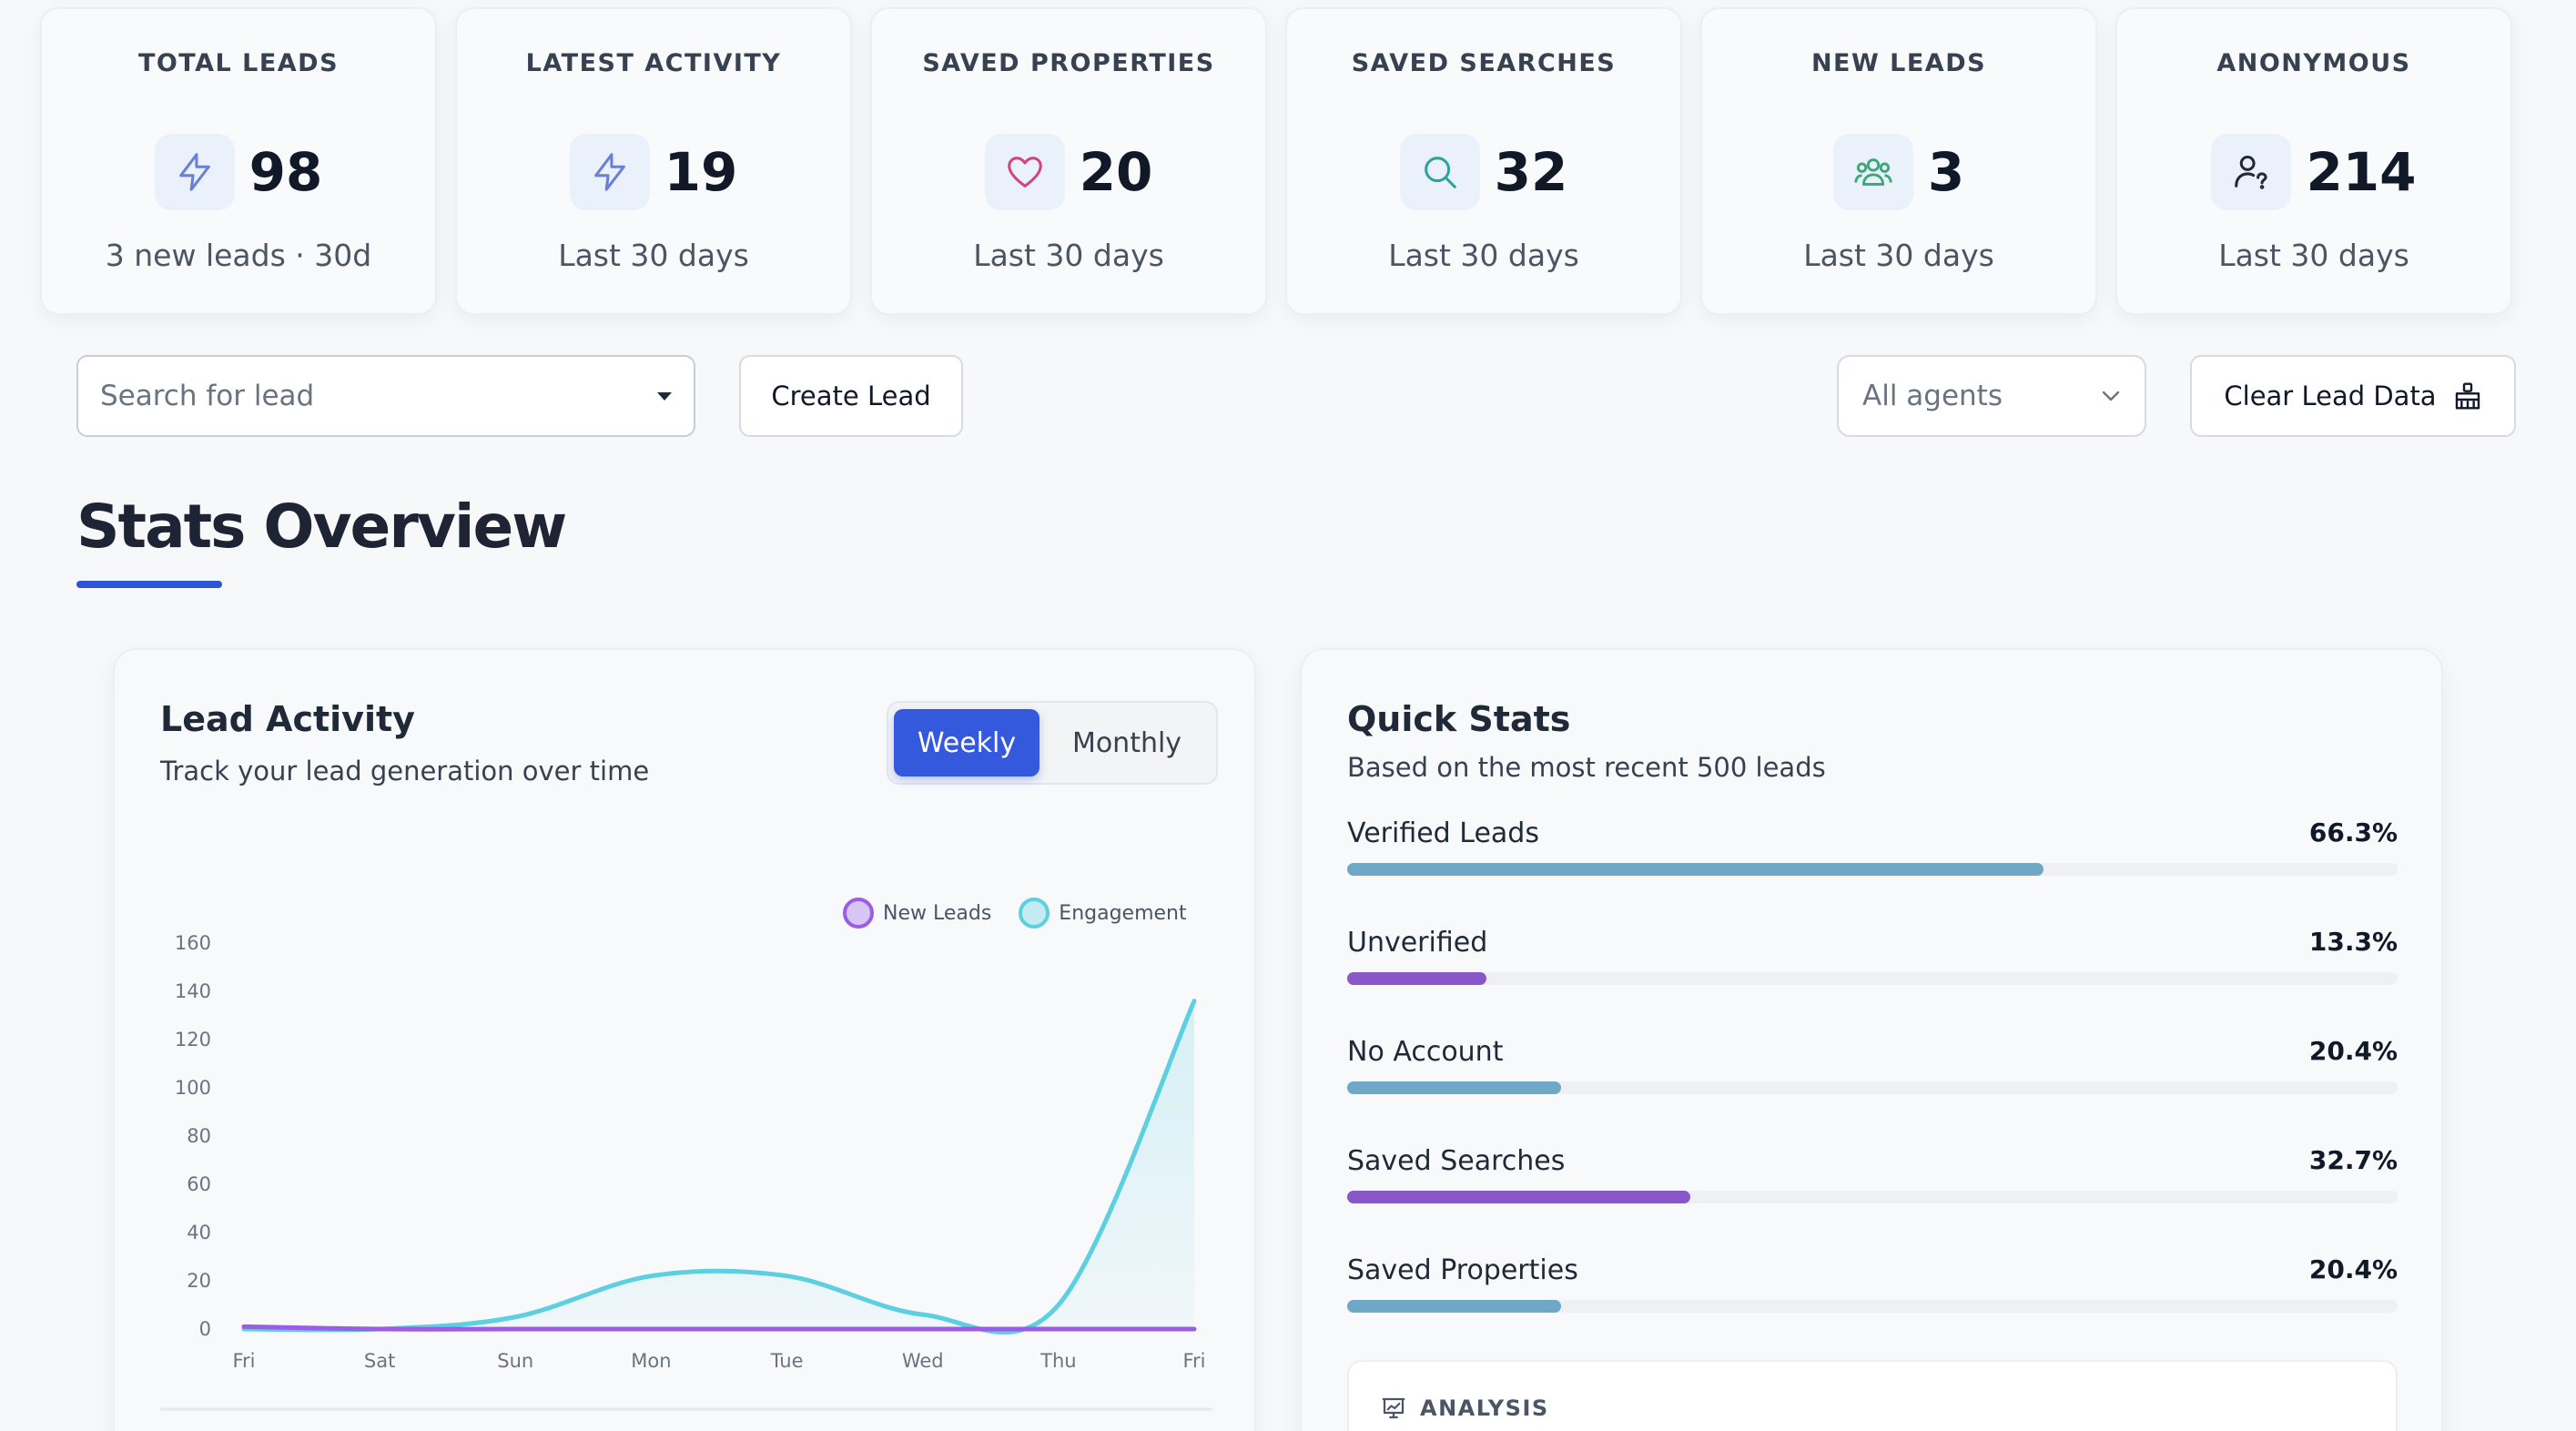 The image size is (2576, 1431). I want to click on clear-lead-data-button: Clear Lead Data, so click(2353, 396).